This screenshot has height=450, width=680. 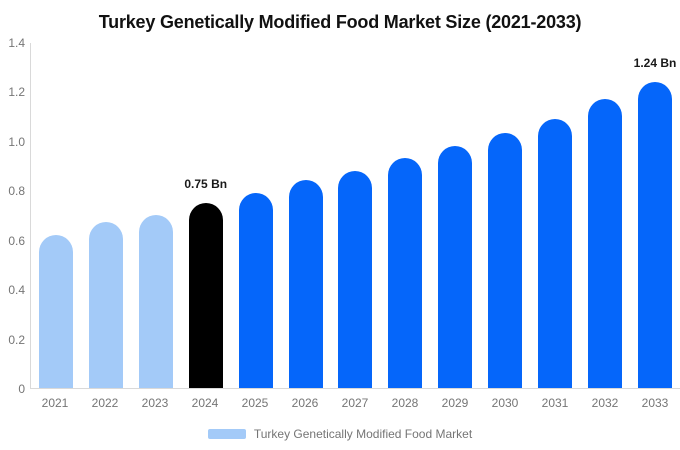 I want to click on x-axis-tick-label: 2023, so click(x=155, y=403).